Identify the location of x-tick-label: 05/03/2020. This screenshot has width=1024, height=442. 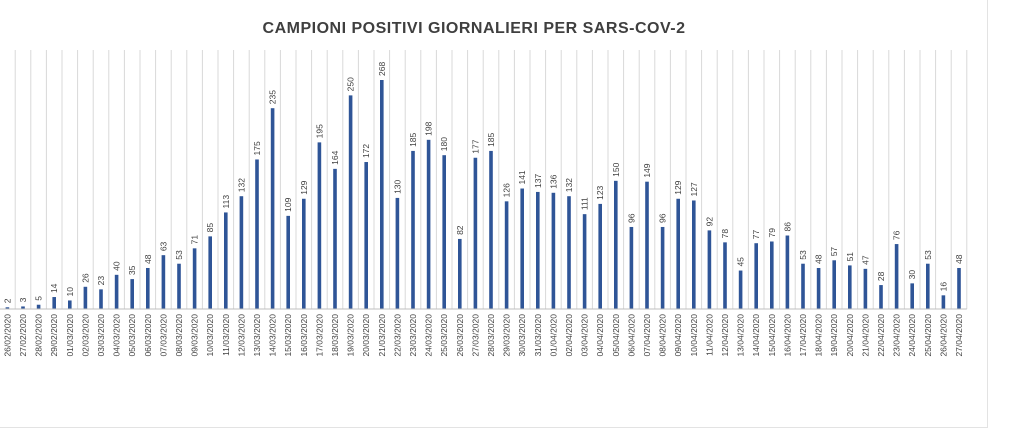
(132, 335).